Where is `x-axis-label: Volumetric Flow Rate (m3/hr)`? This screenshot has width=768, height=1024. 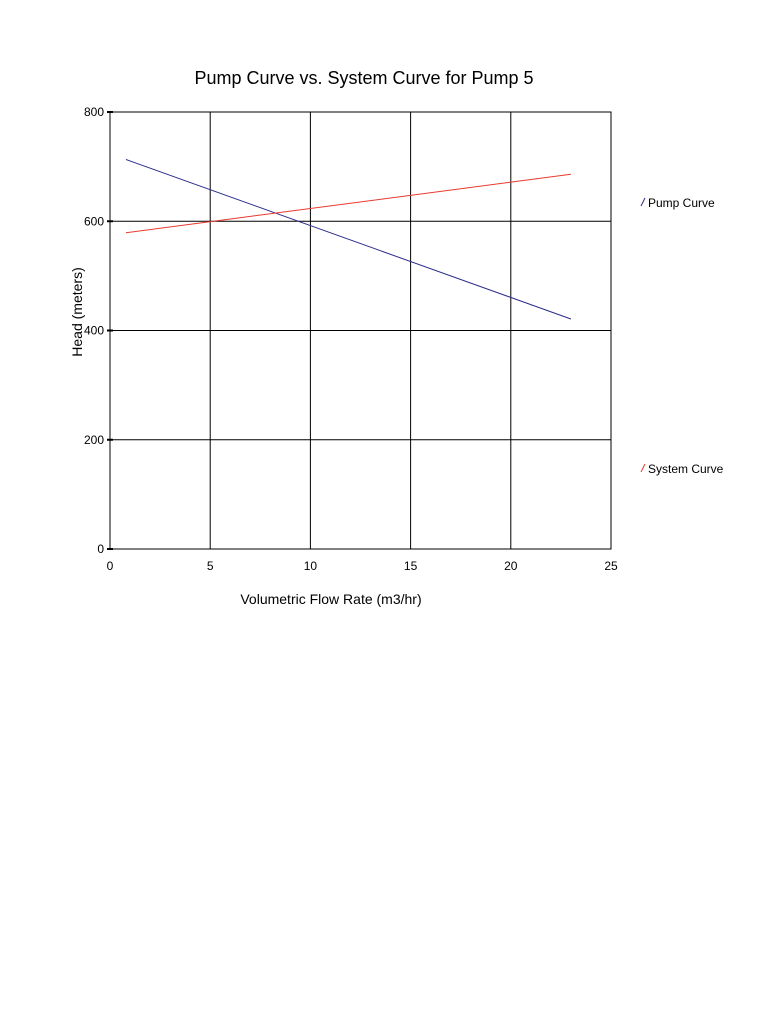 x-axis-label: Volumetric Flow Rate (m3/hr) is located at coordinates (330, 599).